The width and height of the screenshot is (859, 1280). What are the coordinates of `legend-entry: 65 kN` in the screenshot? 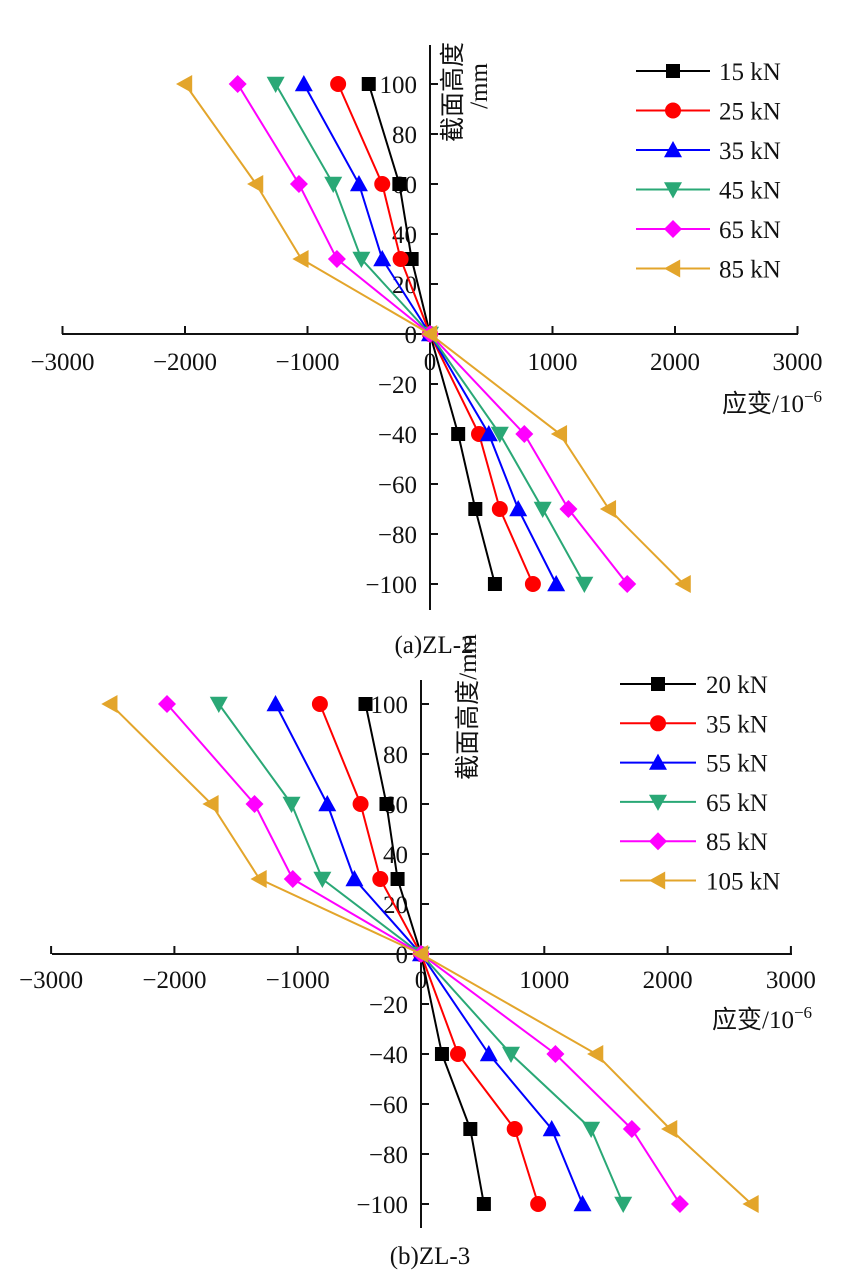 It's located at (708, 230).